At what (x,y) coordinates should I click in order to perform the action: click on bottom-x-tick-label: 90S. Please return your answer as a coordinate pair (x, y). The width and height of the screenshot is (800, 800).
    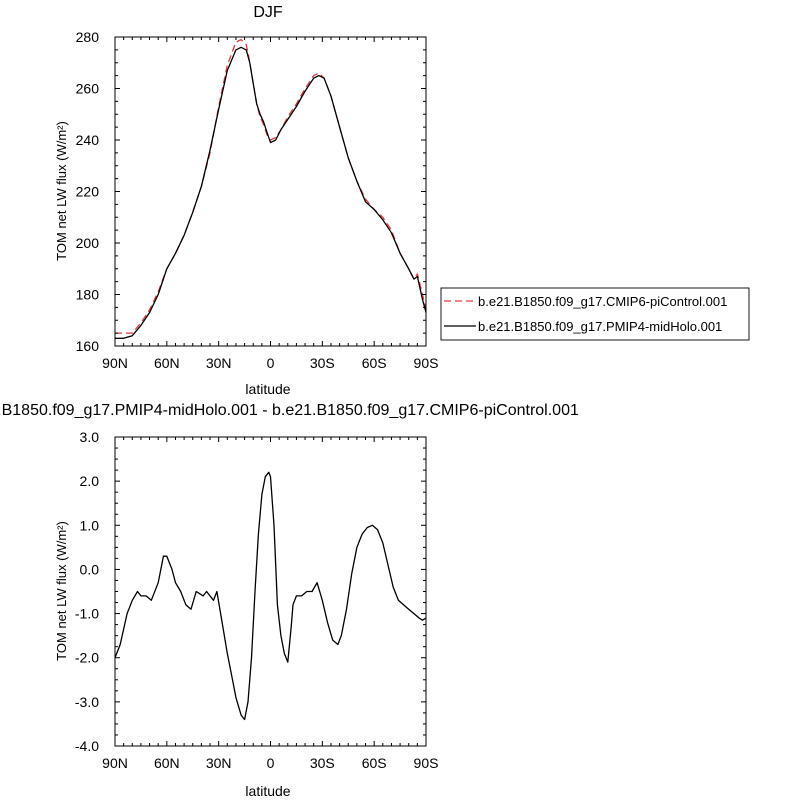
    Looking at the image, I should click on (426, 763).